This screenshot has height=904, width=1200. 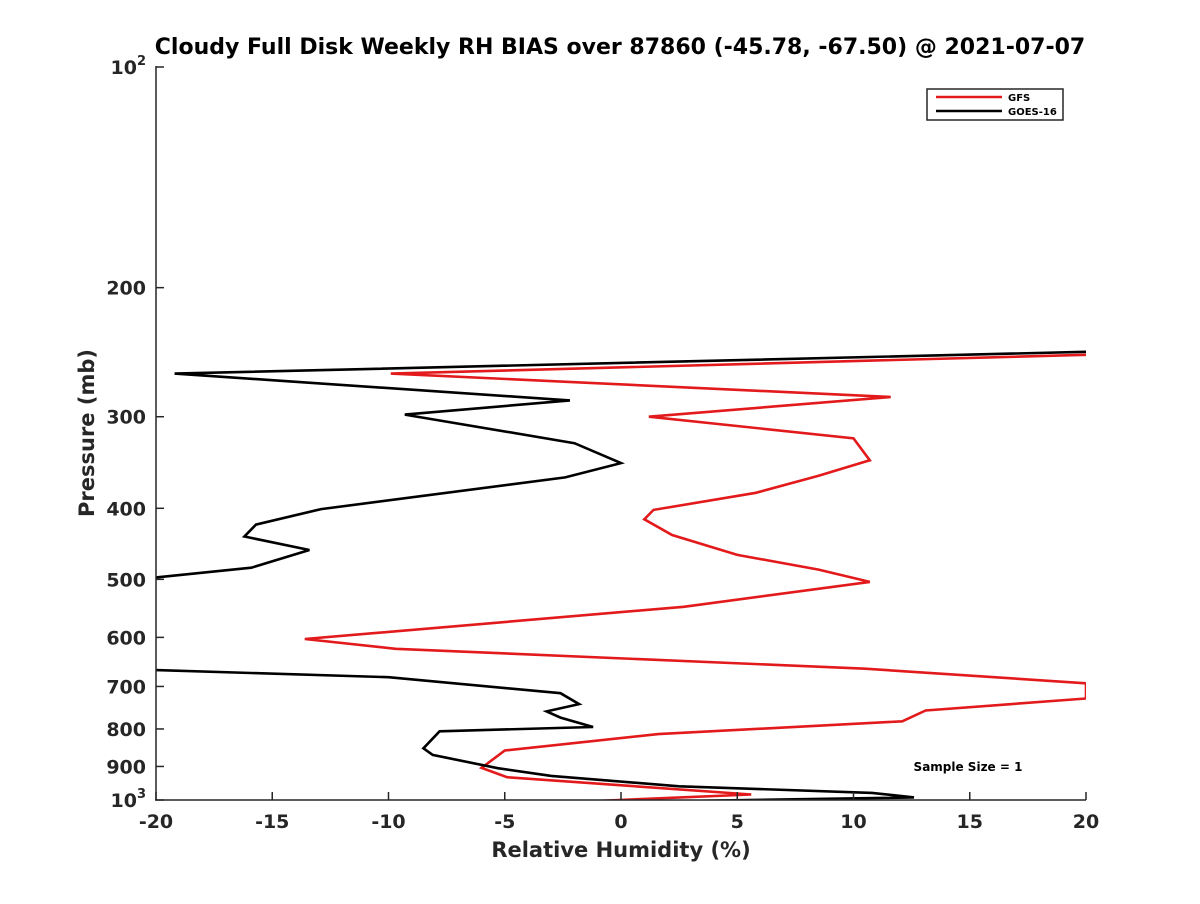 I want to click on legend-box, so click(x=995, y=104).